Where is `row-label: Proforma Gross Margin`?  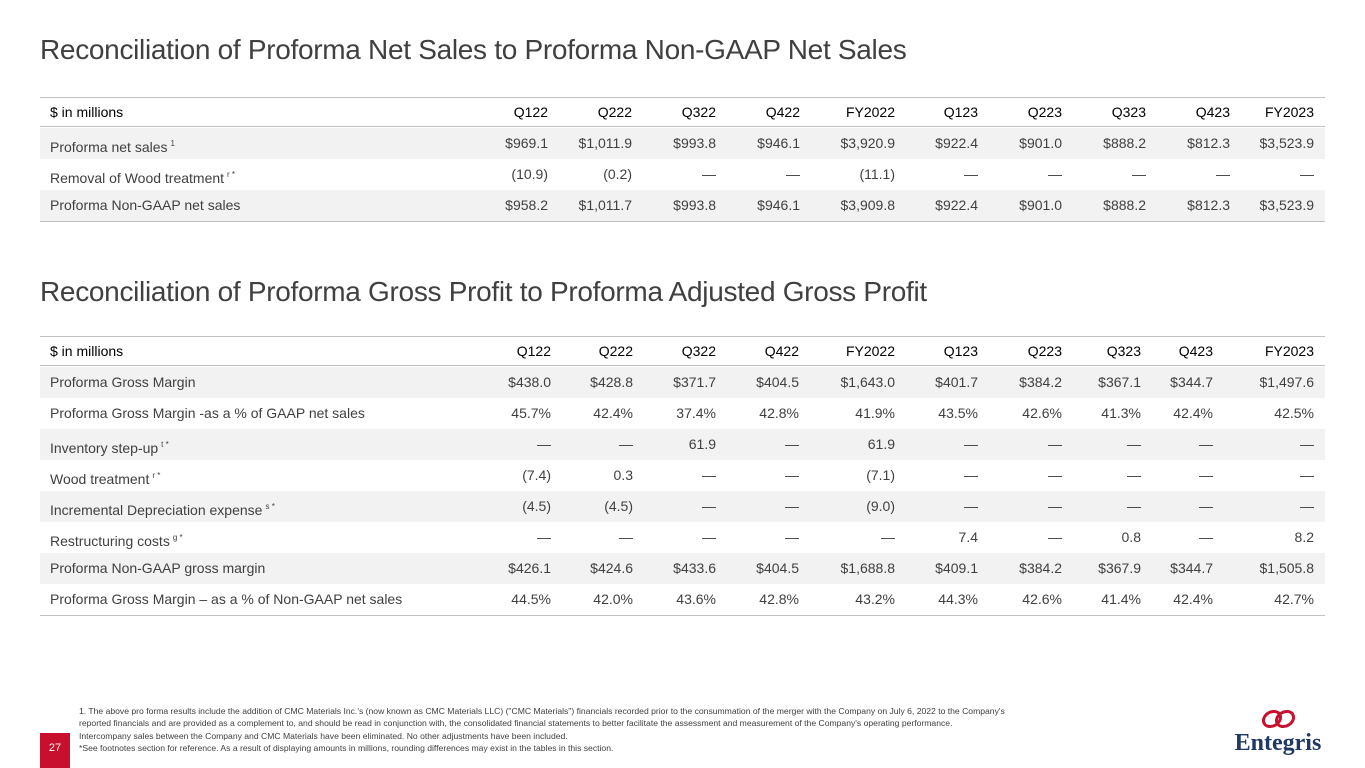
row-label: Proforma Gross Margin is located at coordinates (122, 382).